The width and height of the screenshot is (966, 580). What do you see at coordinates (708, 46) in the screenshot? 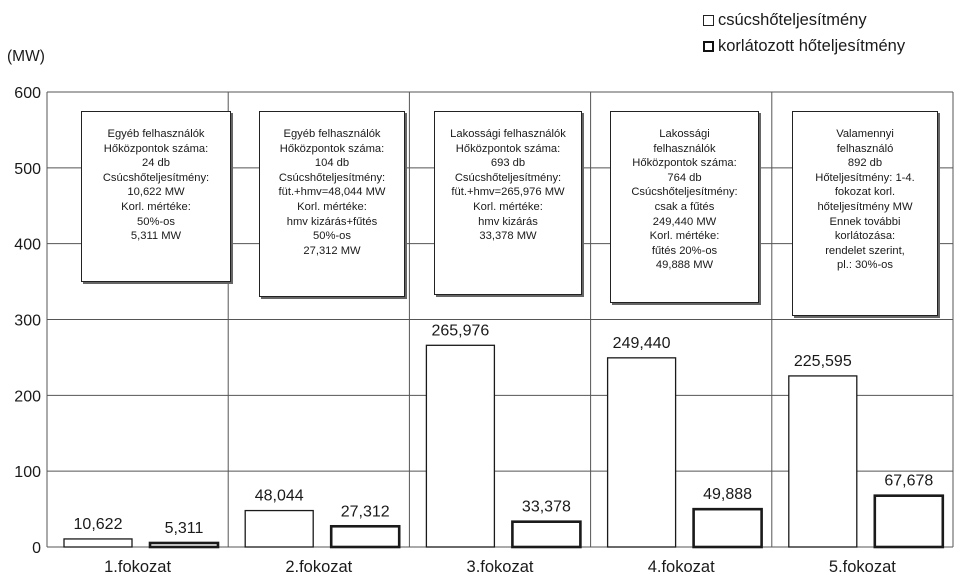
I see `legend-swatch-limited` at bounding box center [708, 46].